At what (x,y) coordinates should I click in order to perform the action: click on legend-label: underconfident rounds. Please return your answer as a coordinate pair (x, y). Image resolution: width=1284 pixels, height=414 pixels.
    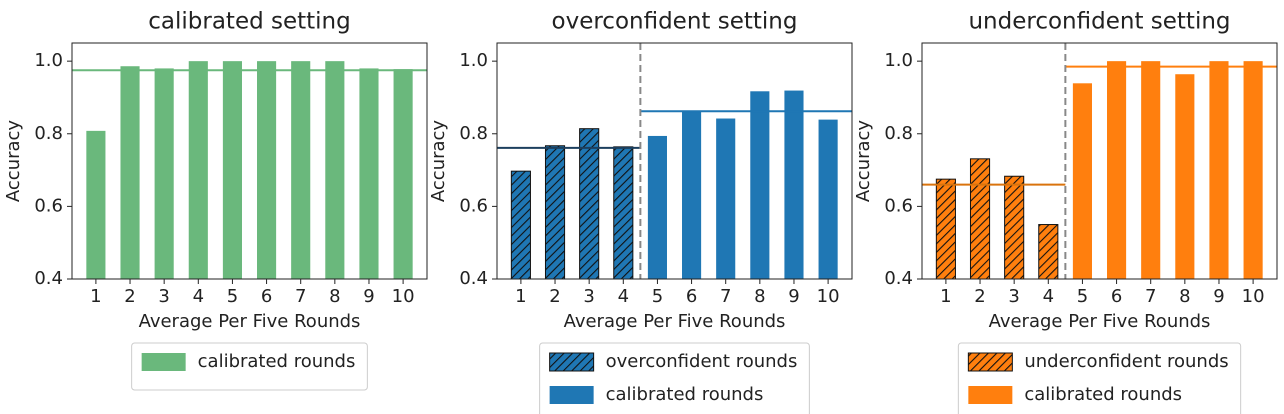
    Looking at the image, I should click on (1126, 361).